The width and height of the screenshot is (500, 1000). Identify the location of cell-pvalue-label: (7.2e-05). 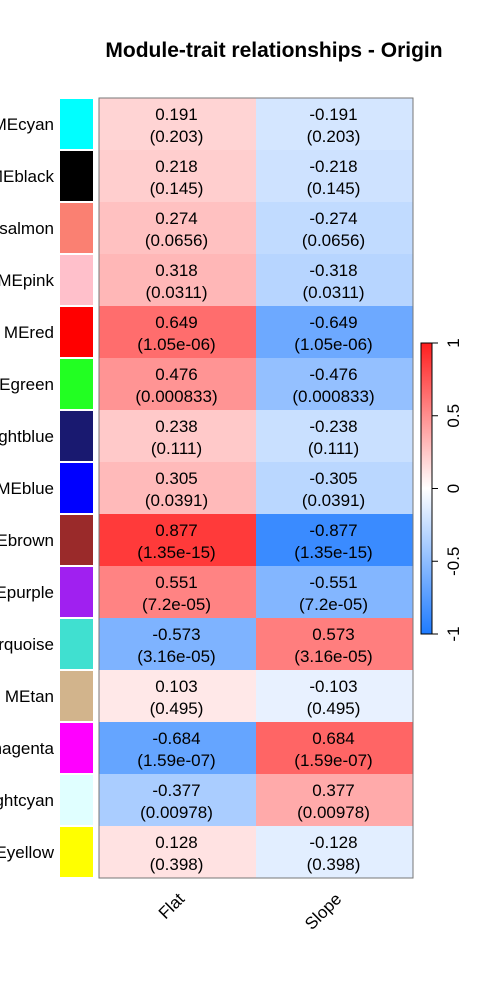
(333, 604).